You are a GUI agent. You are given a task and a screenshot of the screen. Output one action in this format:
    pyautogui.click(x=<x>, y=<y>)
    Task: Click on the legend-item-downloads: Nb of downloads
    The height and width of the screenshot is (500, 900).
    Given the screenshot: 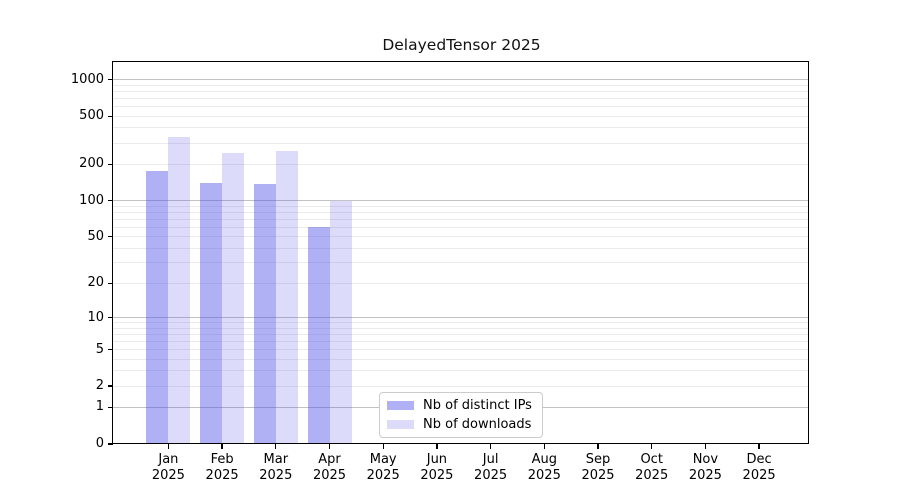 What is the action you would take?
    pyautogui.click(x=460, y=424)
    